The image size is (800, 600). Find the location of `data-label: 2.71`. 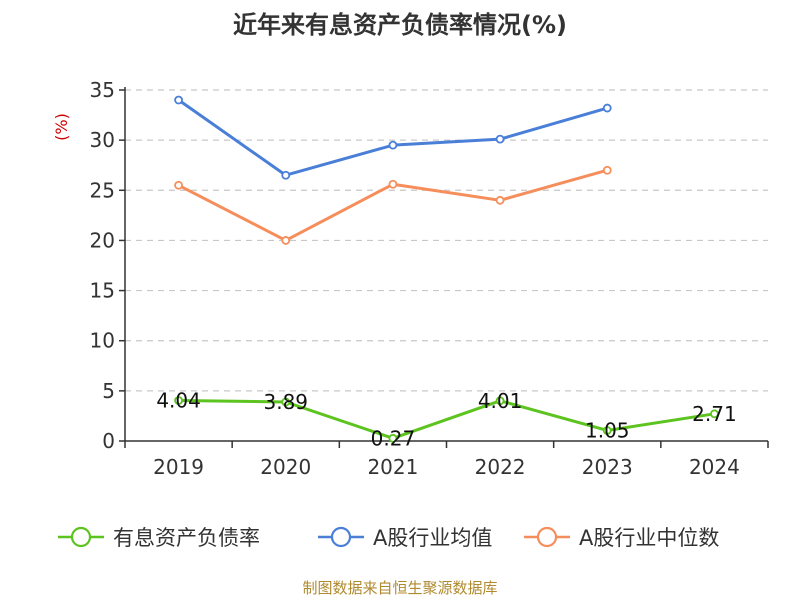

data-label: 2.71 is located at coordinates (714, 414).